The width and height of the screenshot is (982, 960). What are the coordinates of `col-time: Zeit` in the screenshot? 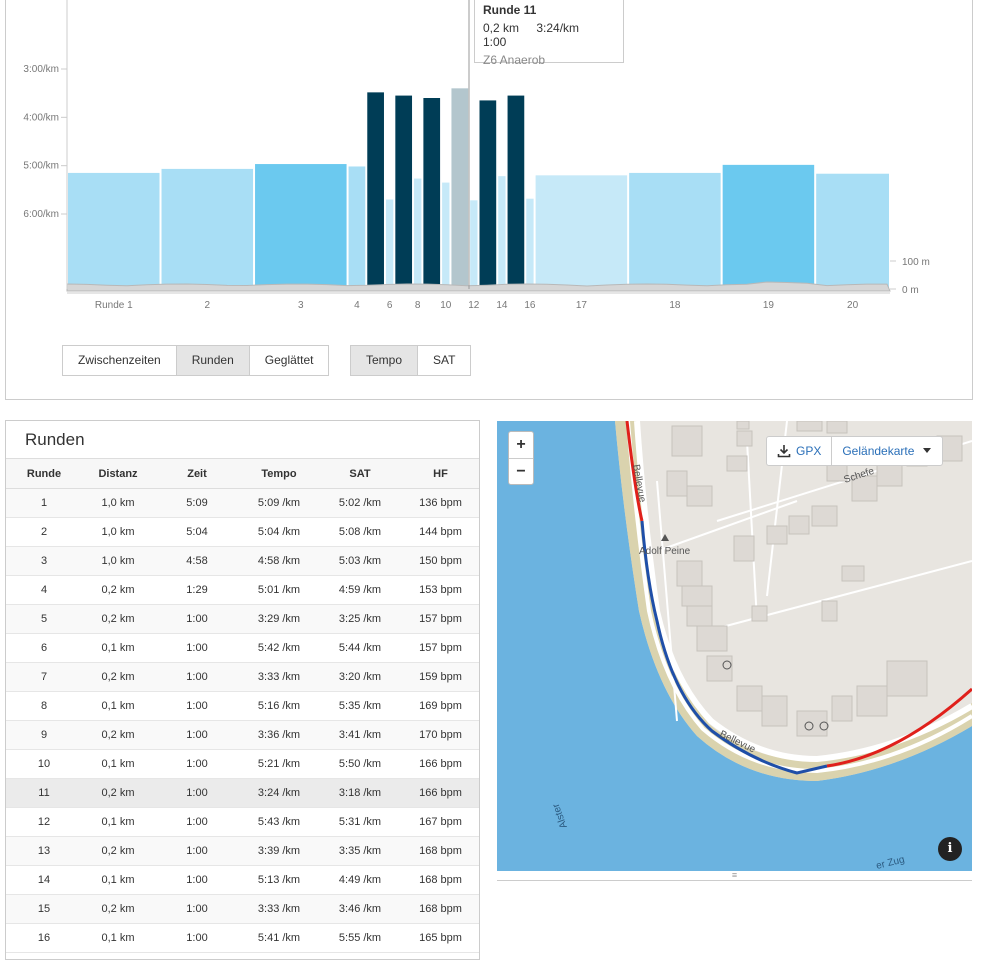 It's located at (197, 473).